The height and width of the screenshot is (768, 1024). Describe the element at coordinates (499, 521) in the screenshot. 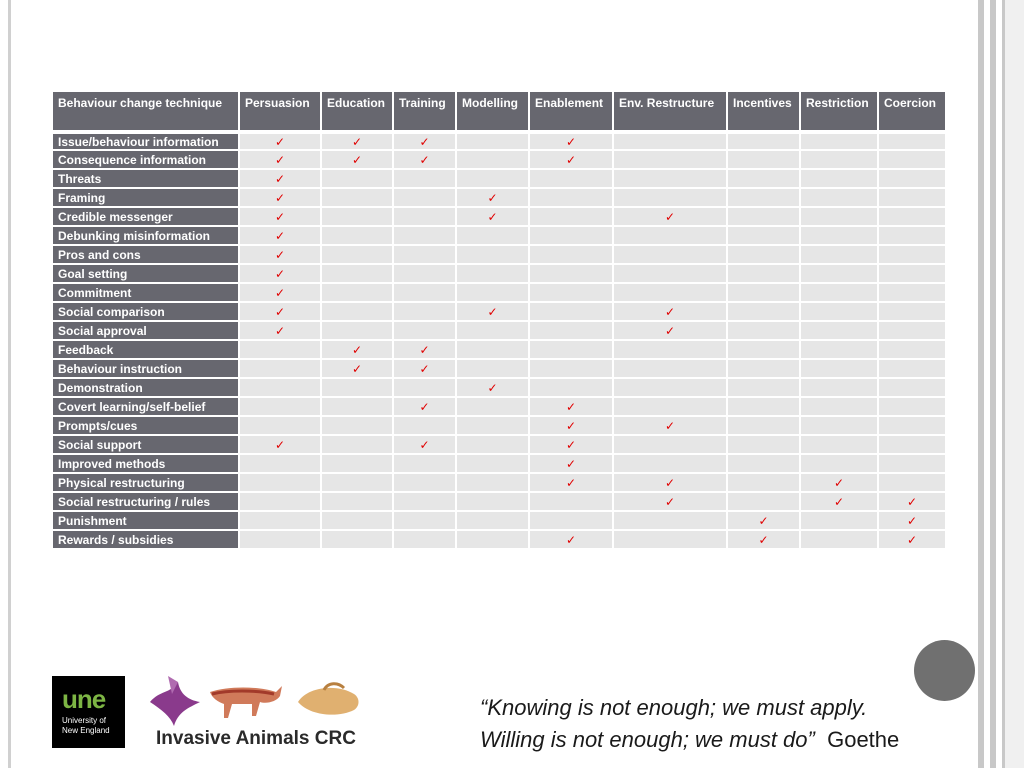

I see `table-row: Punishment ✓ ✓` at that location.